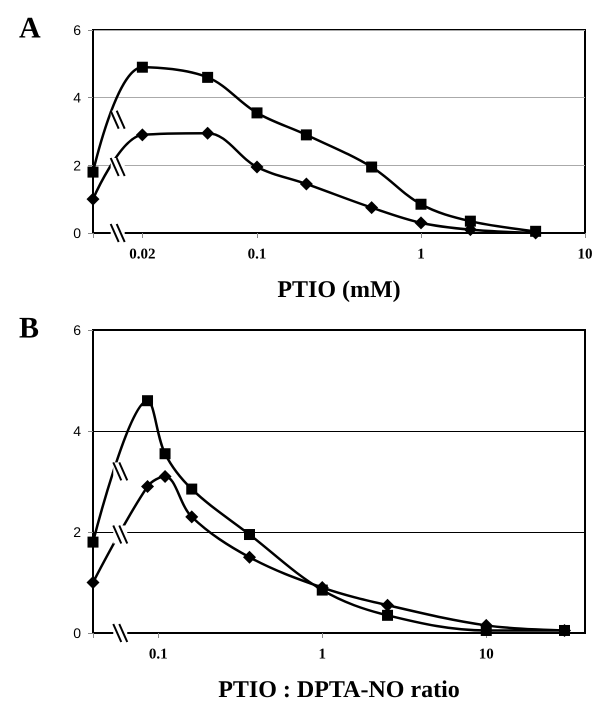 This screenshot has height=721, width=605. Describe the element at coordinates (29, 328) in the screenshot. I see `chart-title: B` at that location.